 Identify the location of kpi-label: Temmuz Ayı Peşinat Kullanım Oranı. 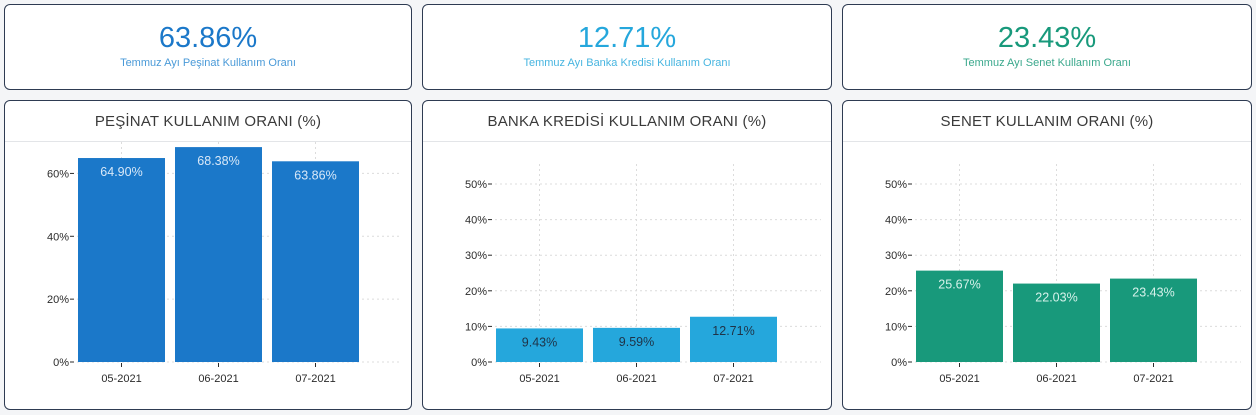
(208, 63).